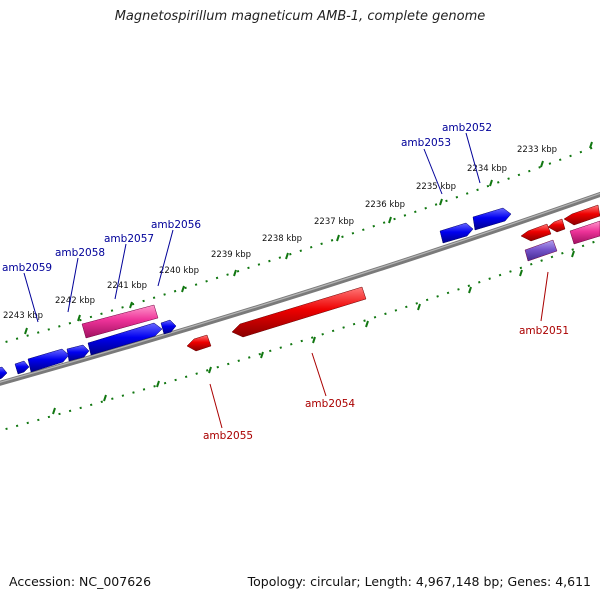 This screenshot has width=600, height=600. Describe the element at coordinates (80, 253) in the screenshot. I see `gene-label-amb2058: amb2058` at that location.